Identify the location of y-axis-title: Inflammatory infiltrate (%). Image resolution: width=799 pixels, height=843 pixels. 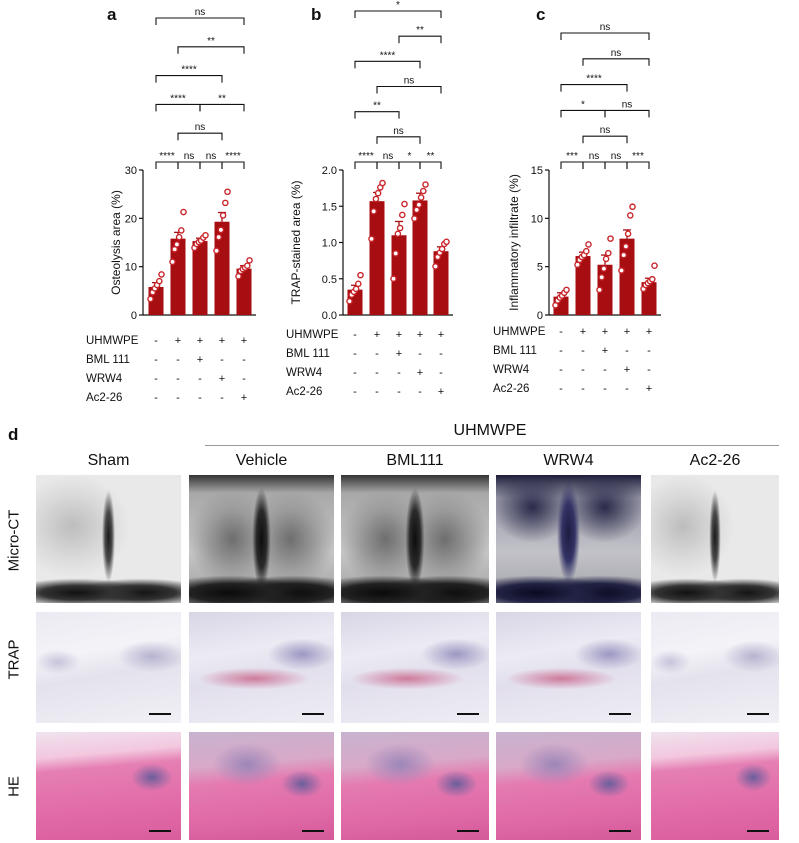
(514, 242).